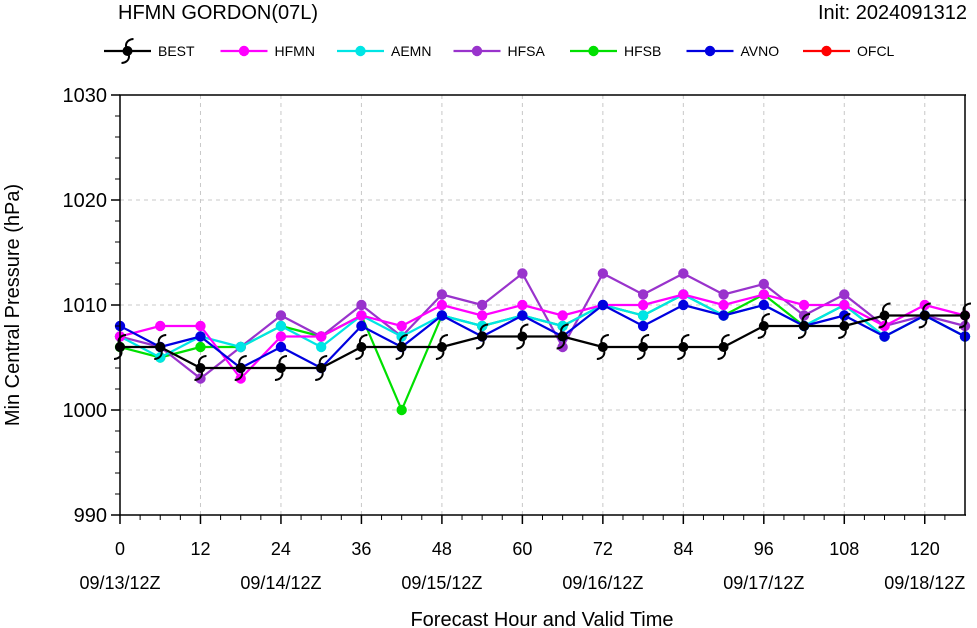 This screenshot has width=977, height=628. I want to click on x-date-label: 09/13/12Z, so click(119, 583).